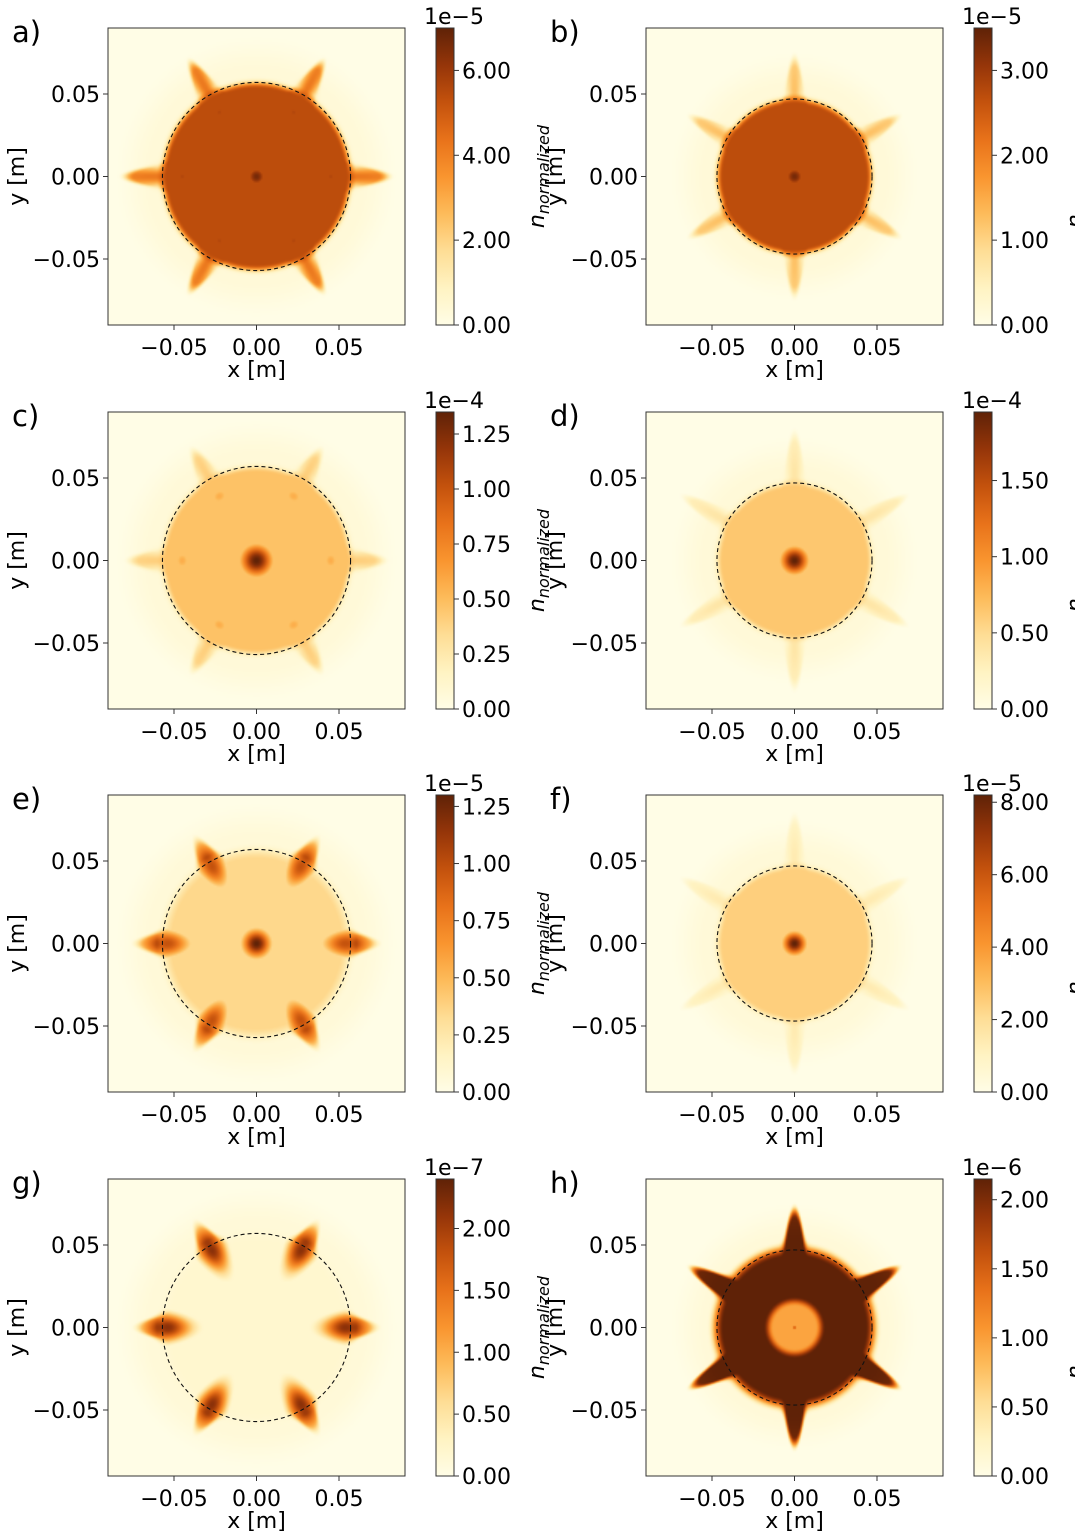 The width and height of the screenshot is (1075, 1539). What do you see at coordinates (26, 799) in the screenshot?
I see `panel-label: e)` at bounding box center [26, 799].